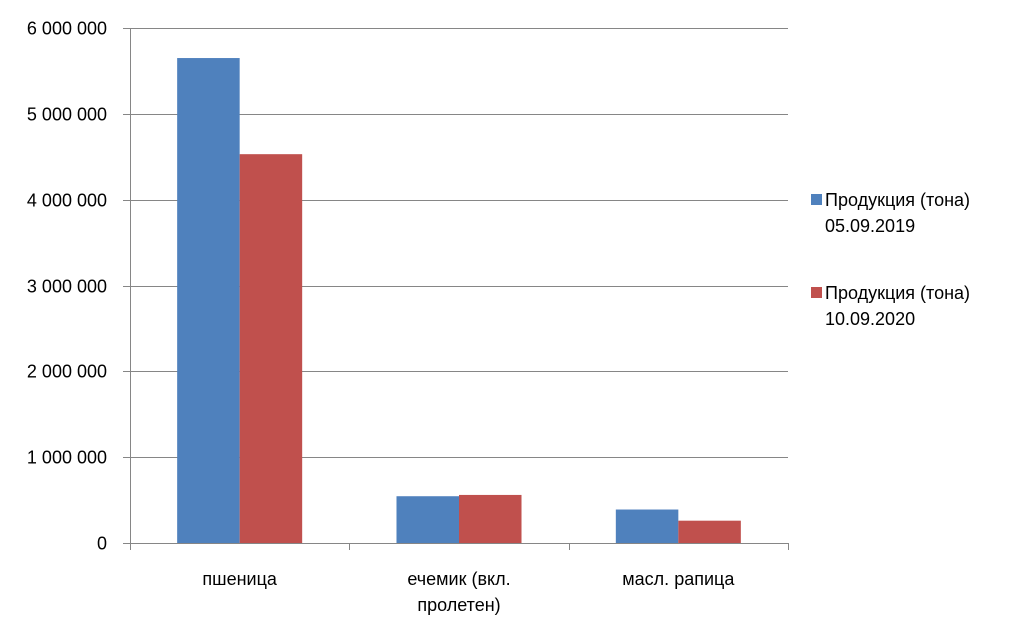 The image size is (1010, 617). I want to click on x-category-label: ечемик (вкл., so click(458, 579).